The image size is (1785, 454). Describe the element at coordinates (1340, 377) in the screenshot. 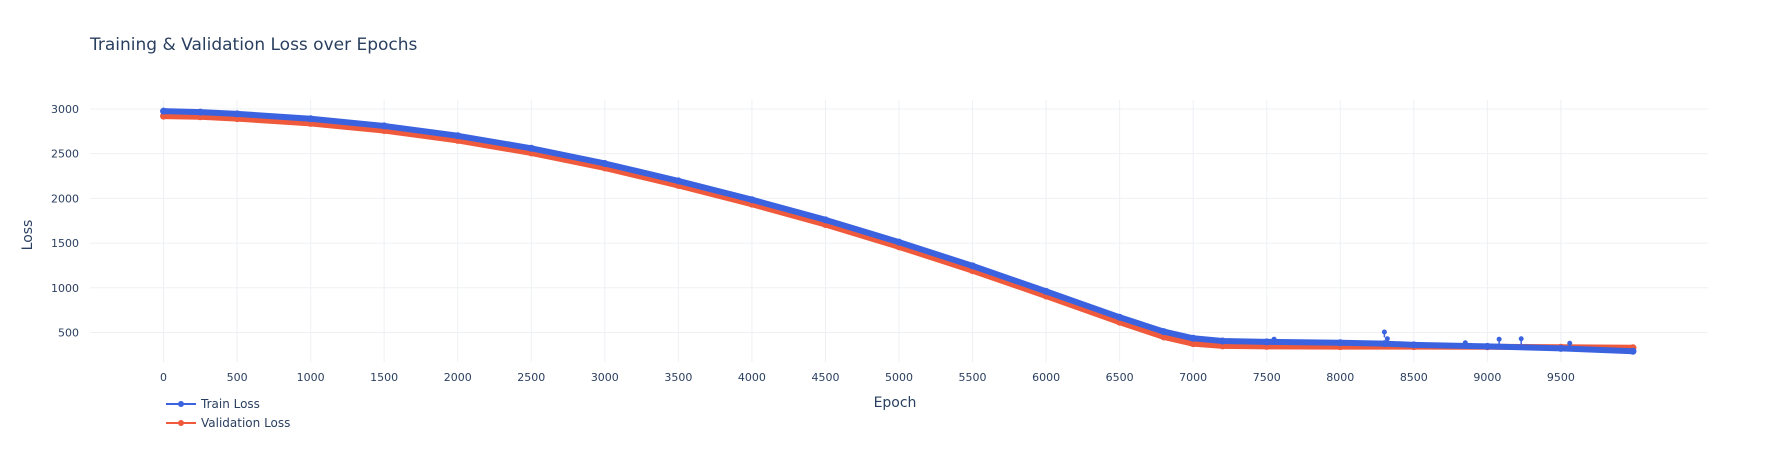

I see `x-tick-label: 8000` at that location.